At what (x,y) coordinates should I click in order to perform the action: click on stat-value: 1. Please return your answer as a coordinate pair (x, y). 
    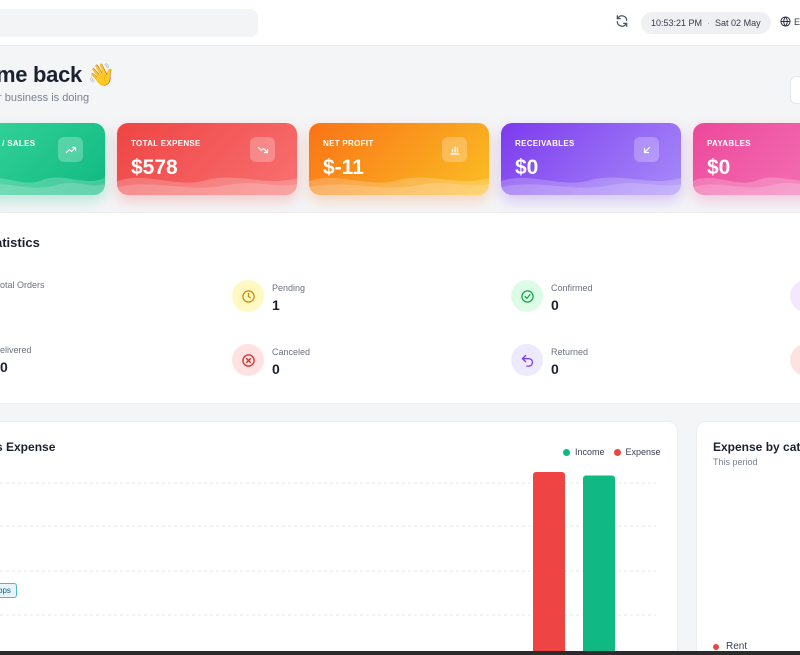
    Looking at the image, I should click on (276, 305).